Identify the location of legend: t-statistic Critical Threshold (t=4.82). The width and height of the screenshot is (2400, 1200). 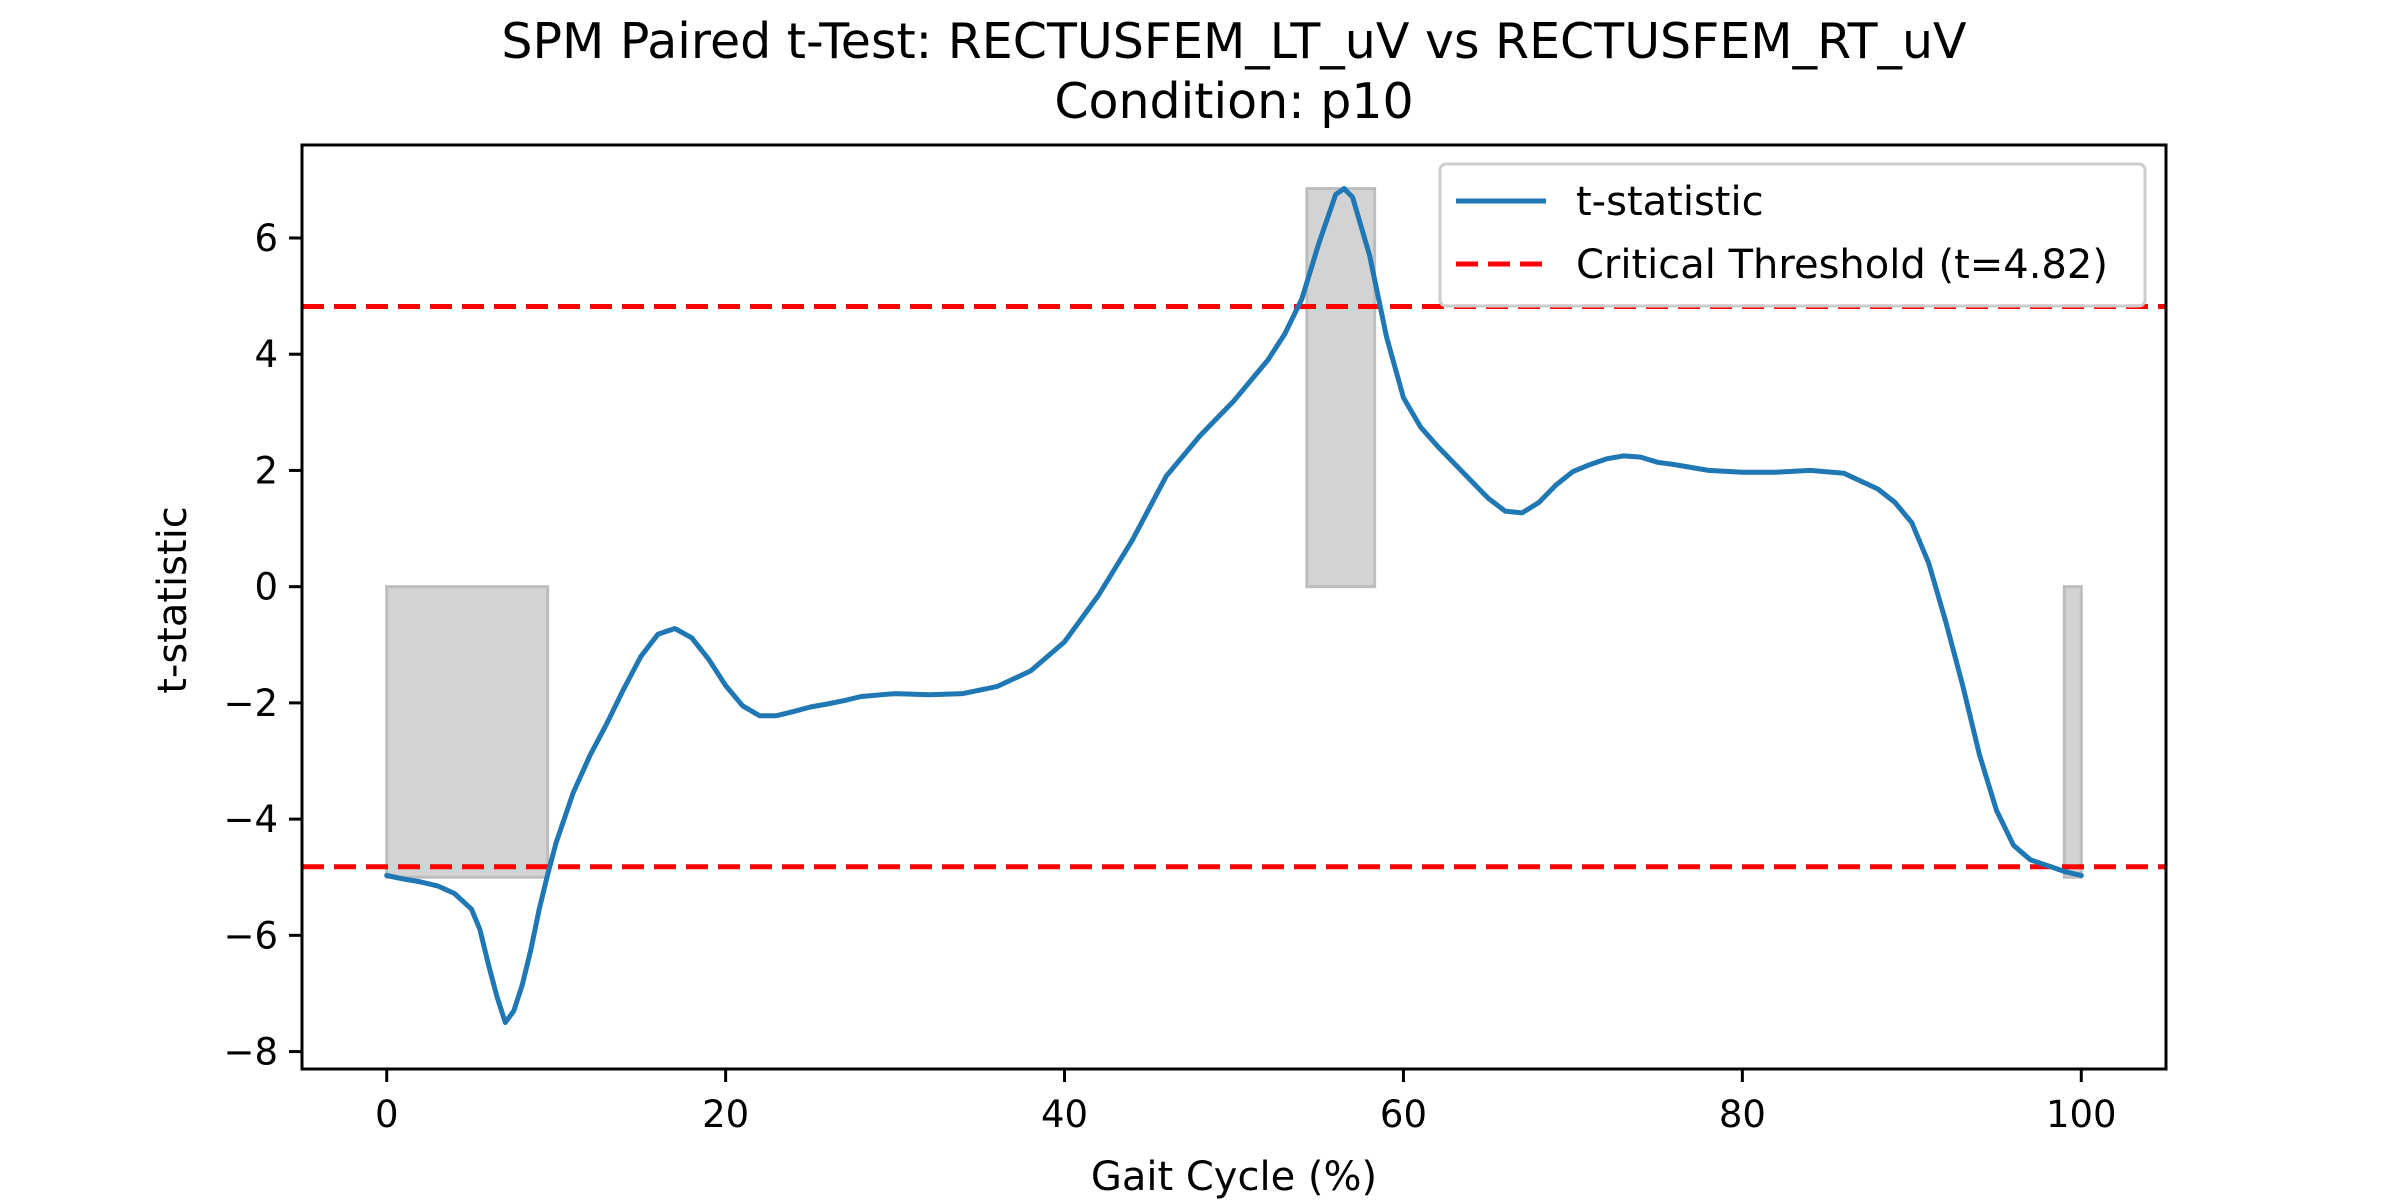
(1792, 235).